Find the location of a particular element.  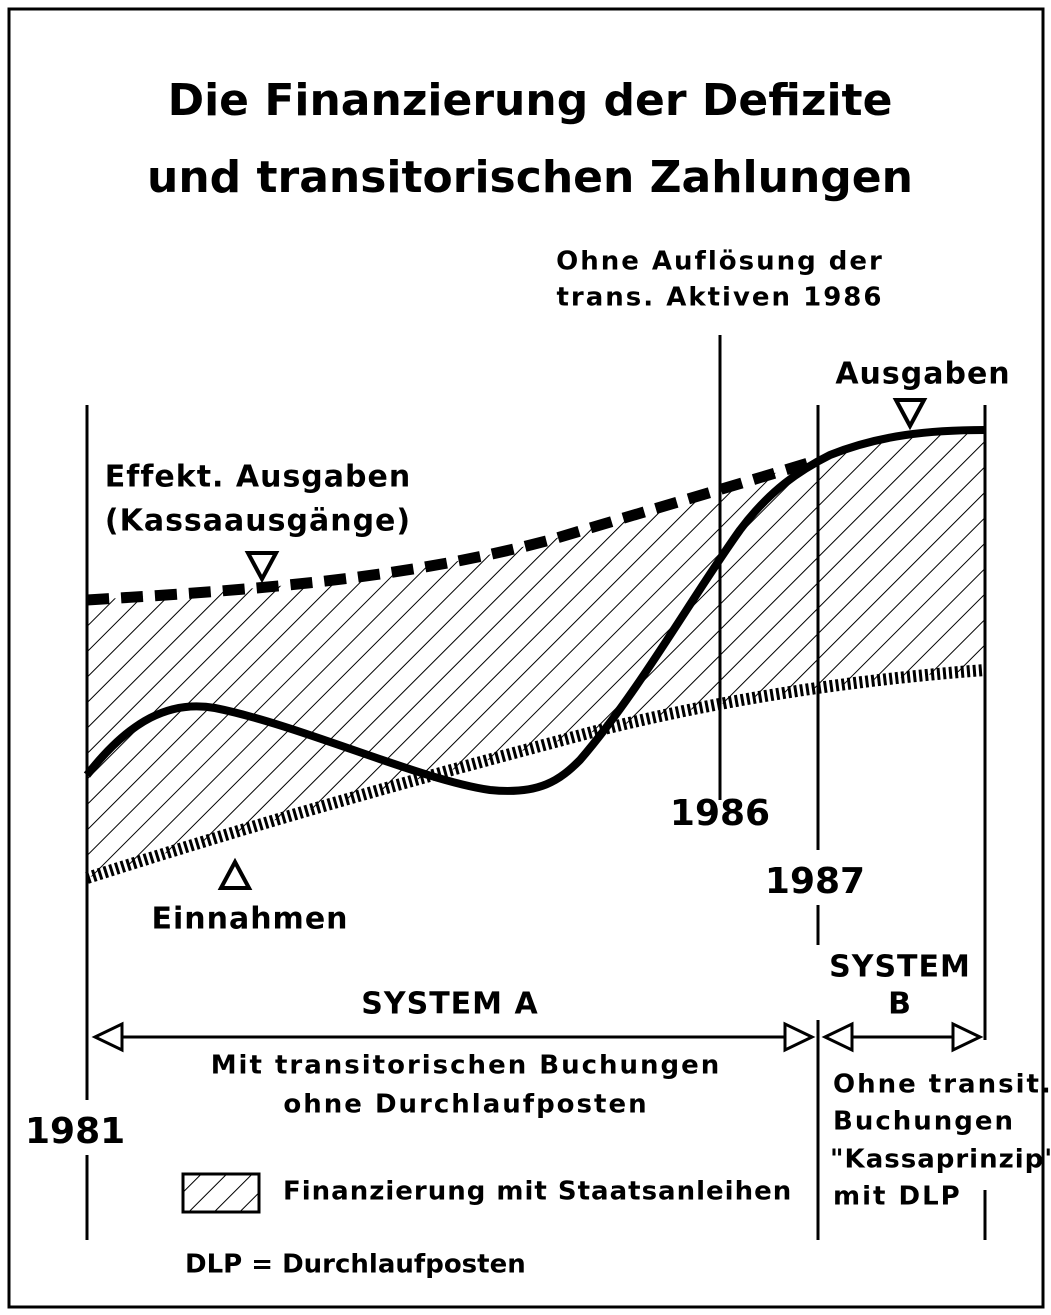

year: 1987 is located at coordinates (815, 881).